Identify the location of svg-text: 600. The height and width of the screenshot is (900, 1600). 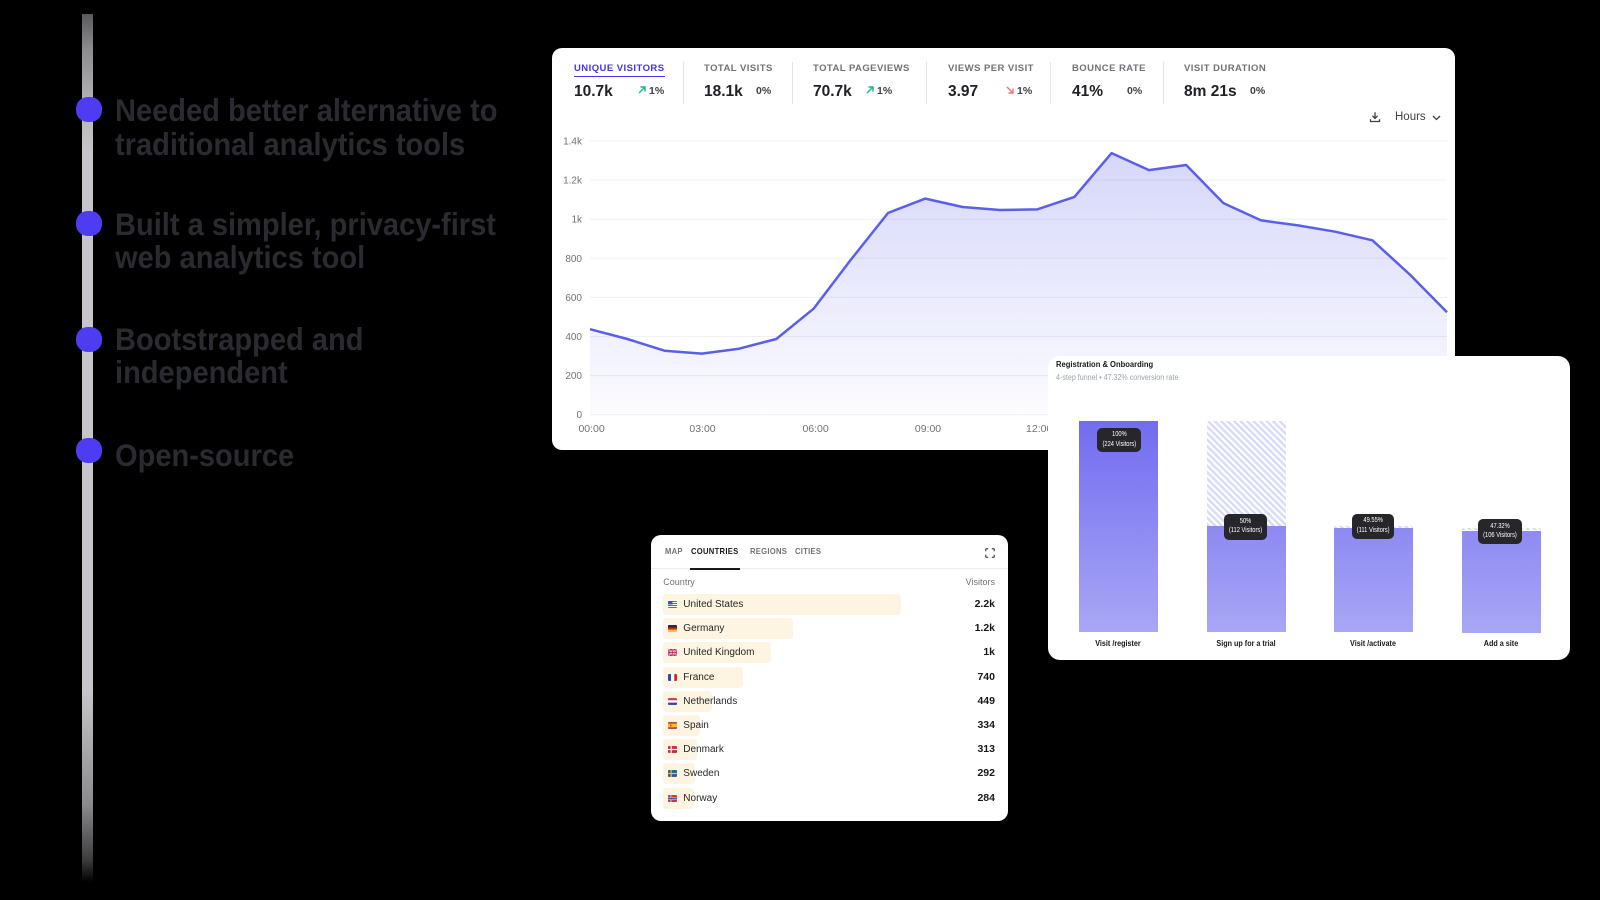
(573, 298).